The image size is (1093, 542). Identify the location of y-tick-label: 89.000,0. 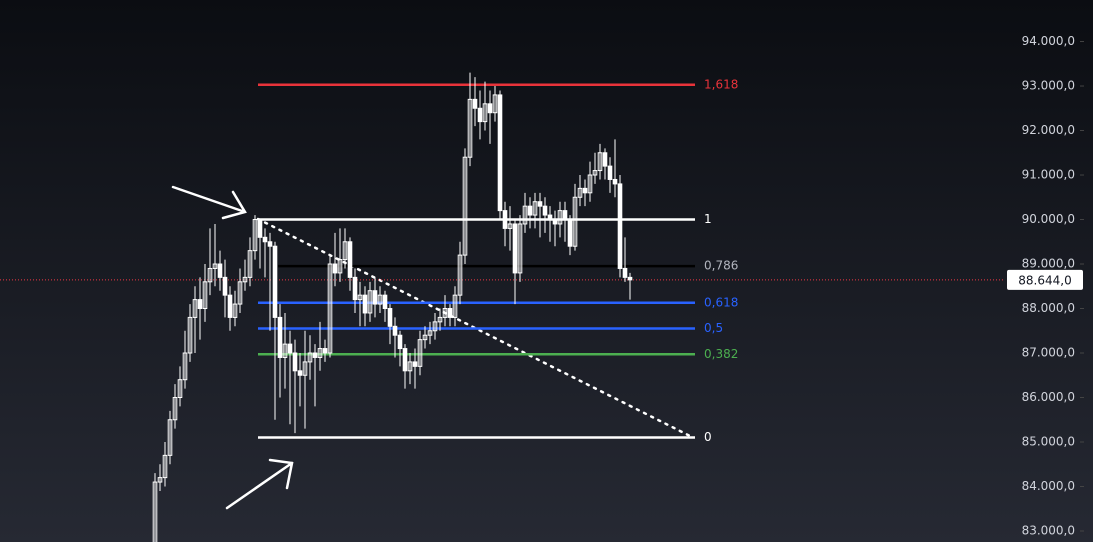
(1048, 264).